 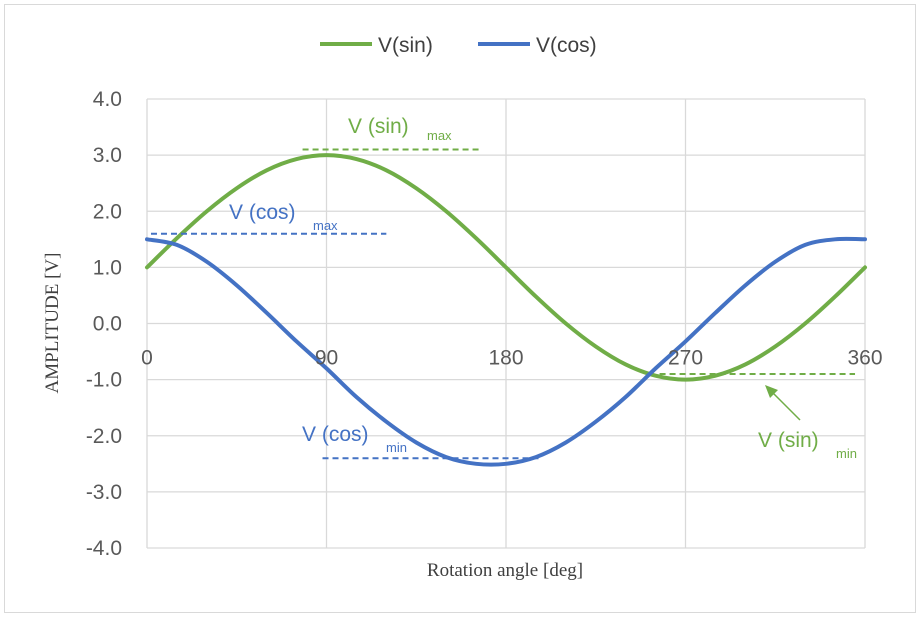 What do you see at coordinates (104, 548) in the screenshot?
I see `y-tick-label: -4.0` at bounding box center [104, 548].